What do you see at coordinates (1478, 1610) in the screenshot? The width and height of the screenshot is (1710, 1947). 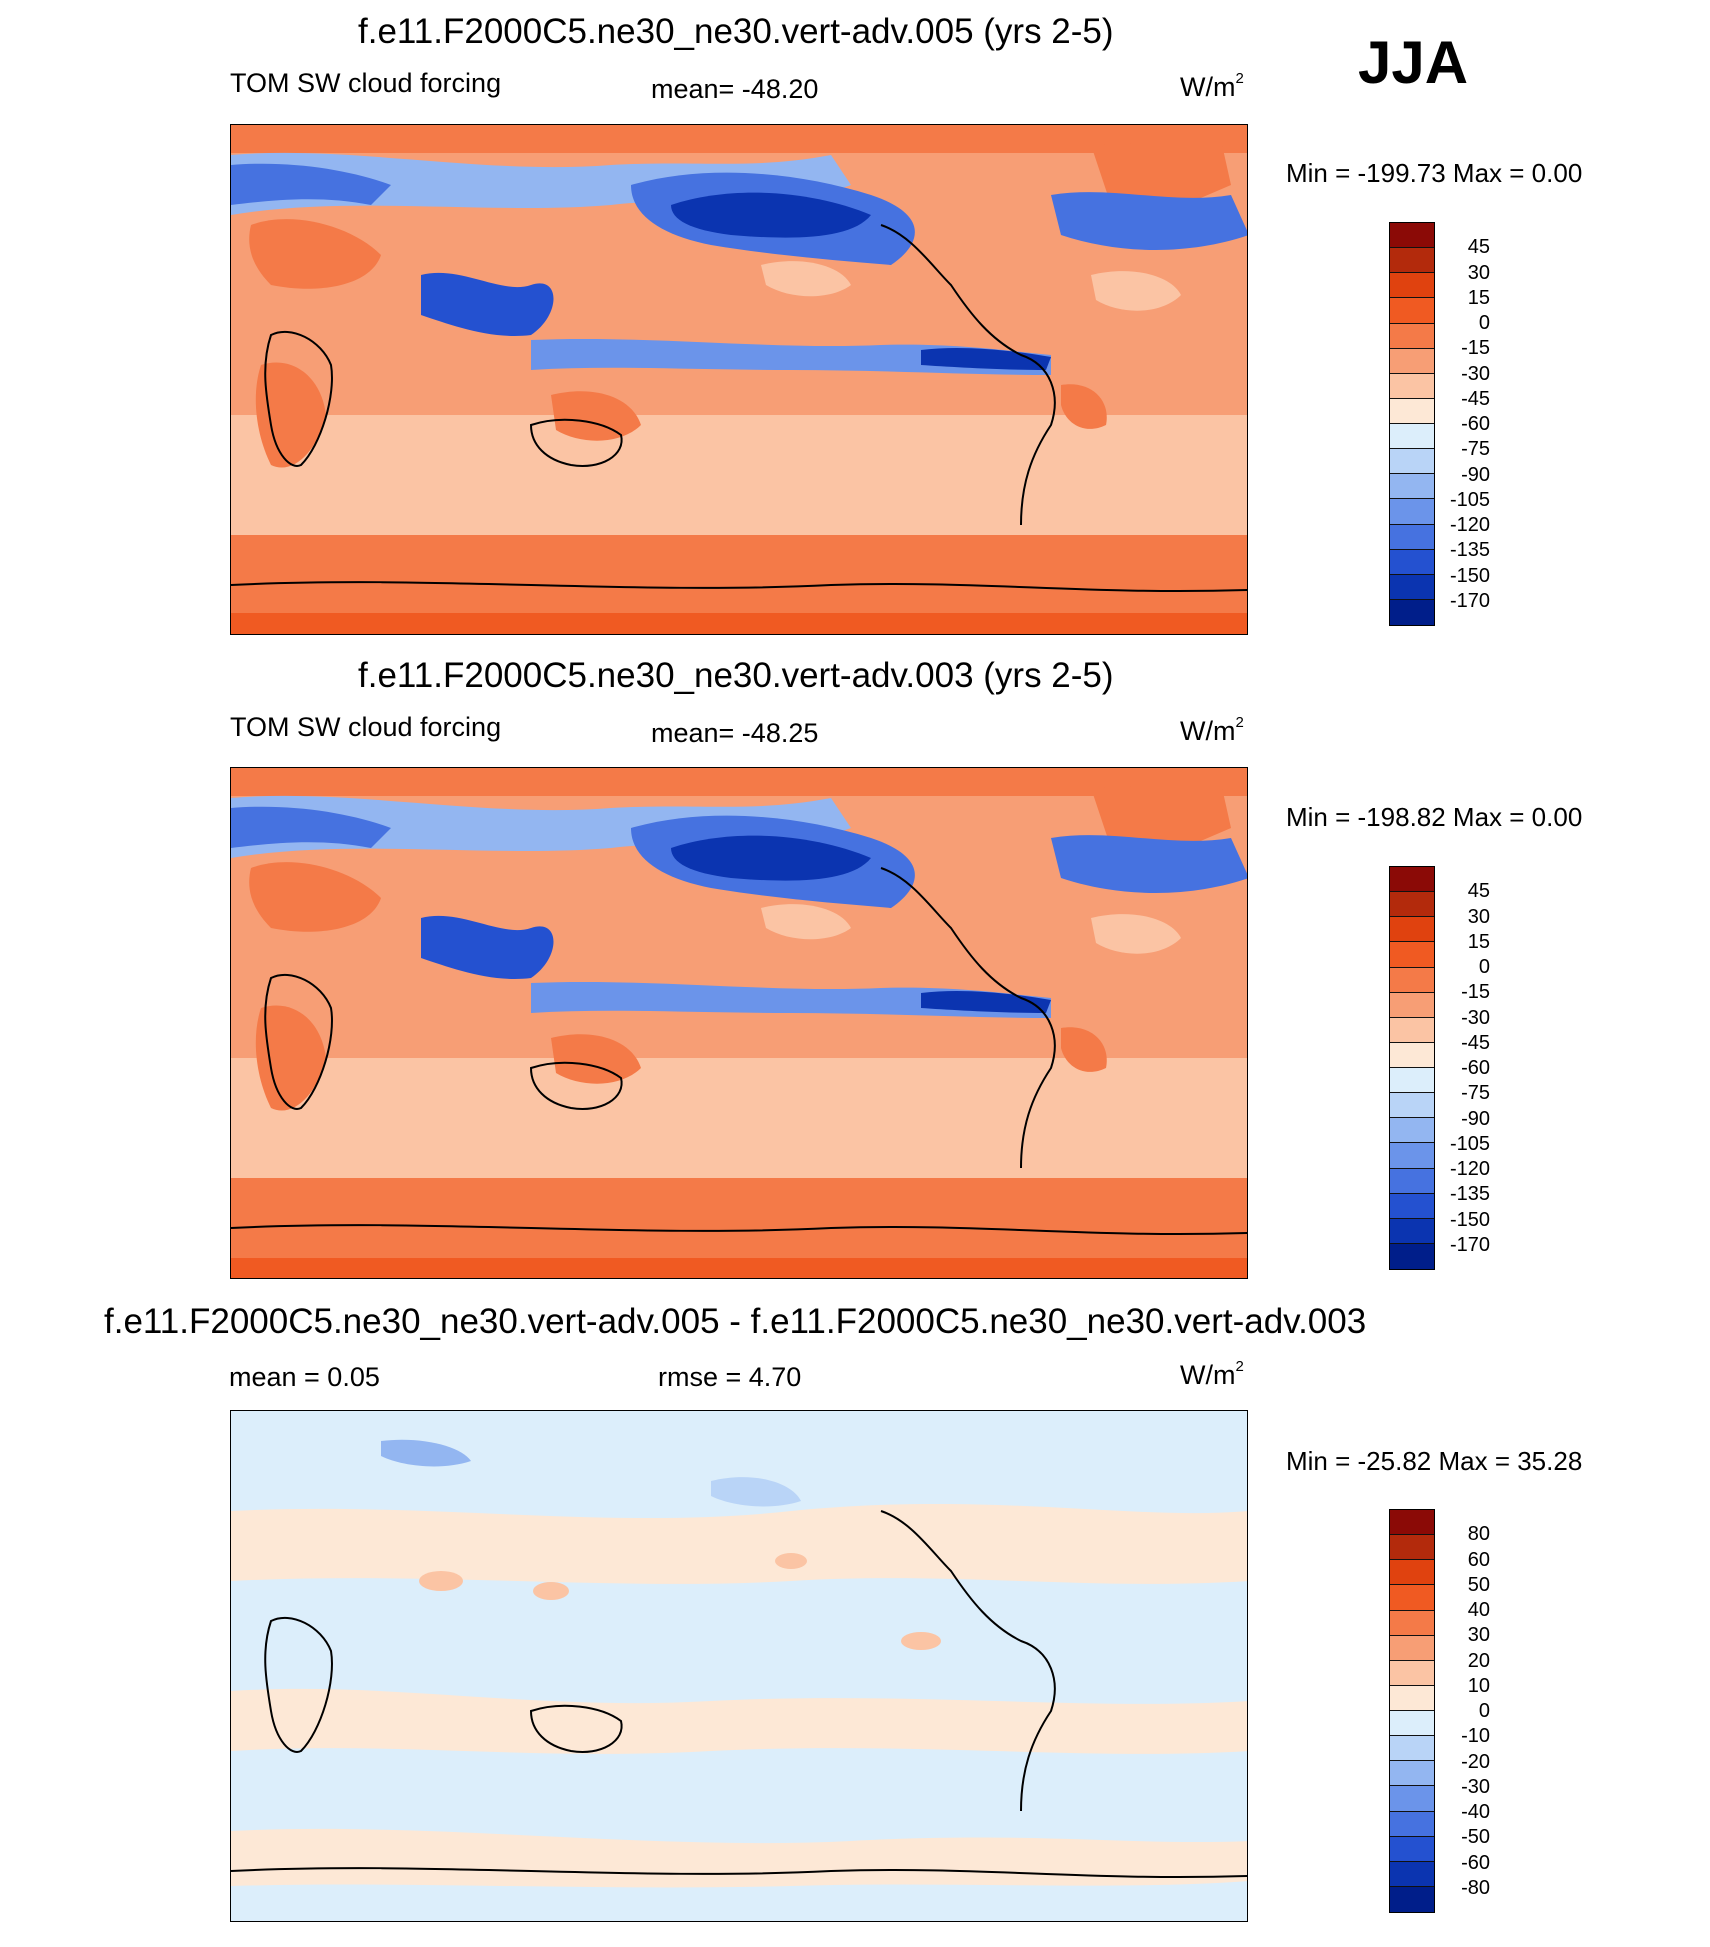 I see `colorbar-tick-label: 40` at bounding box center [1478, 1610].